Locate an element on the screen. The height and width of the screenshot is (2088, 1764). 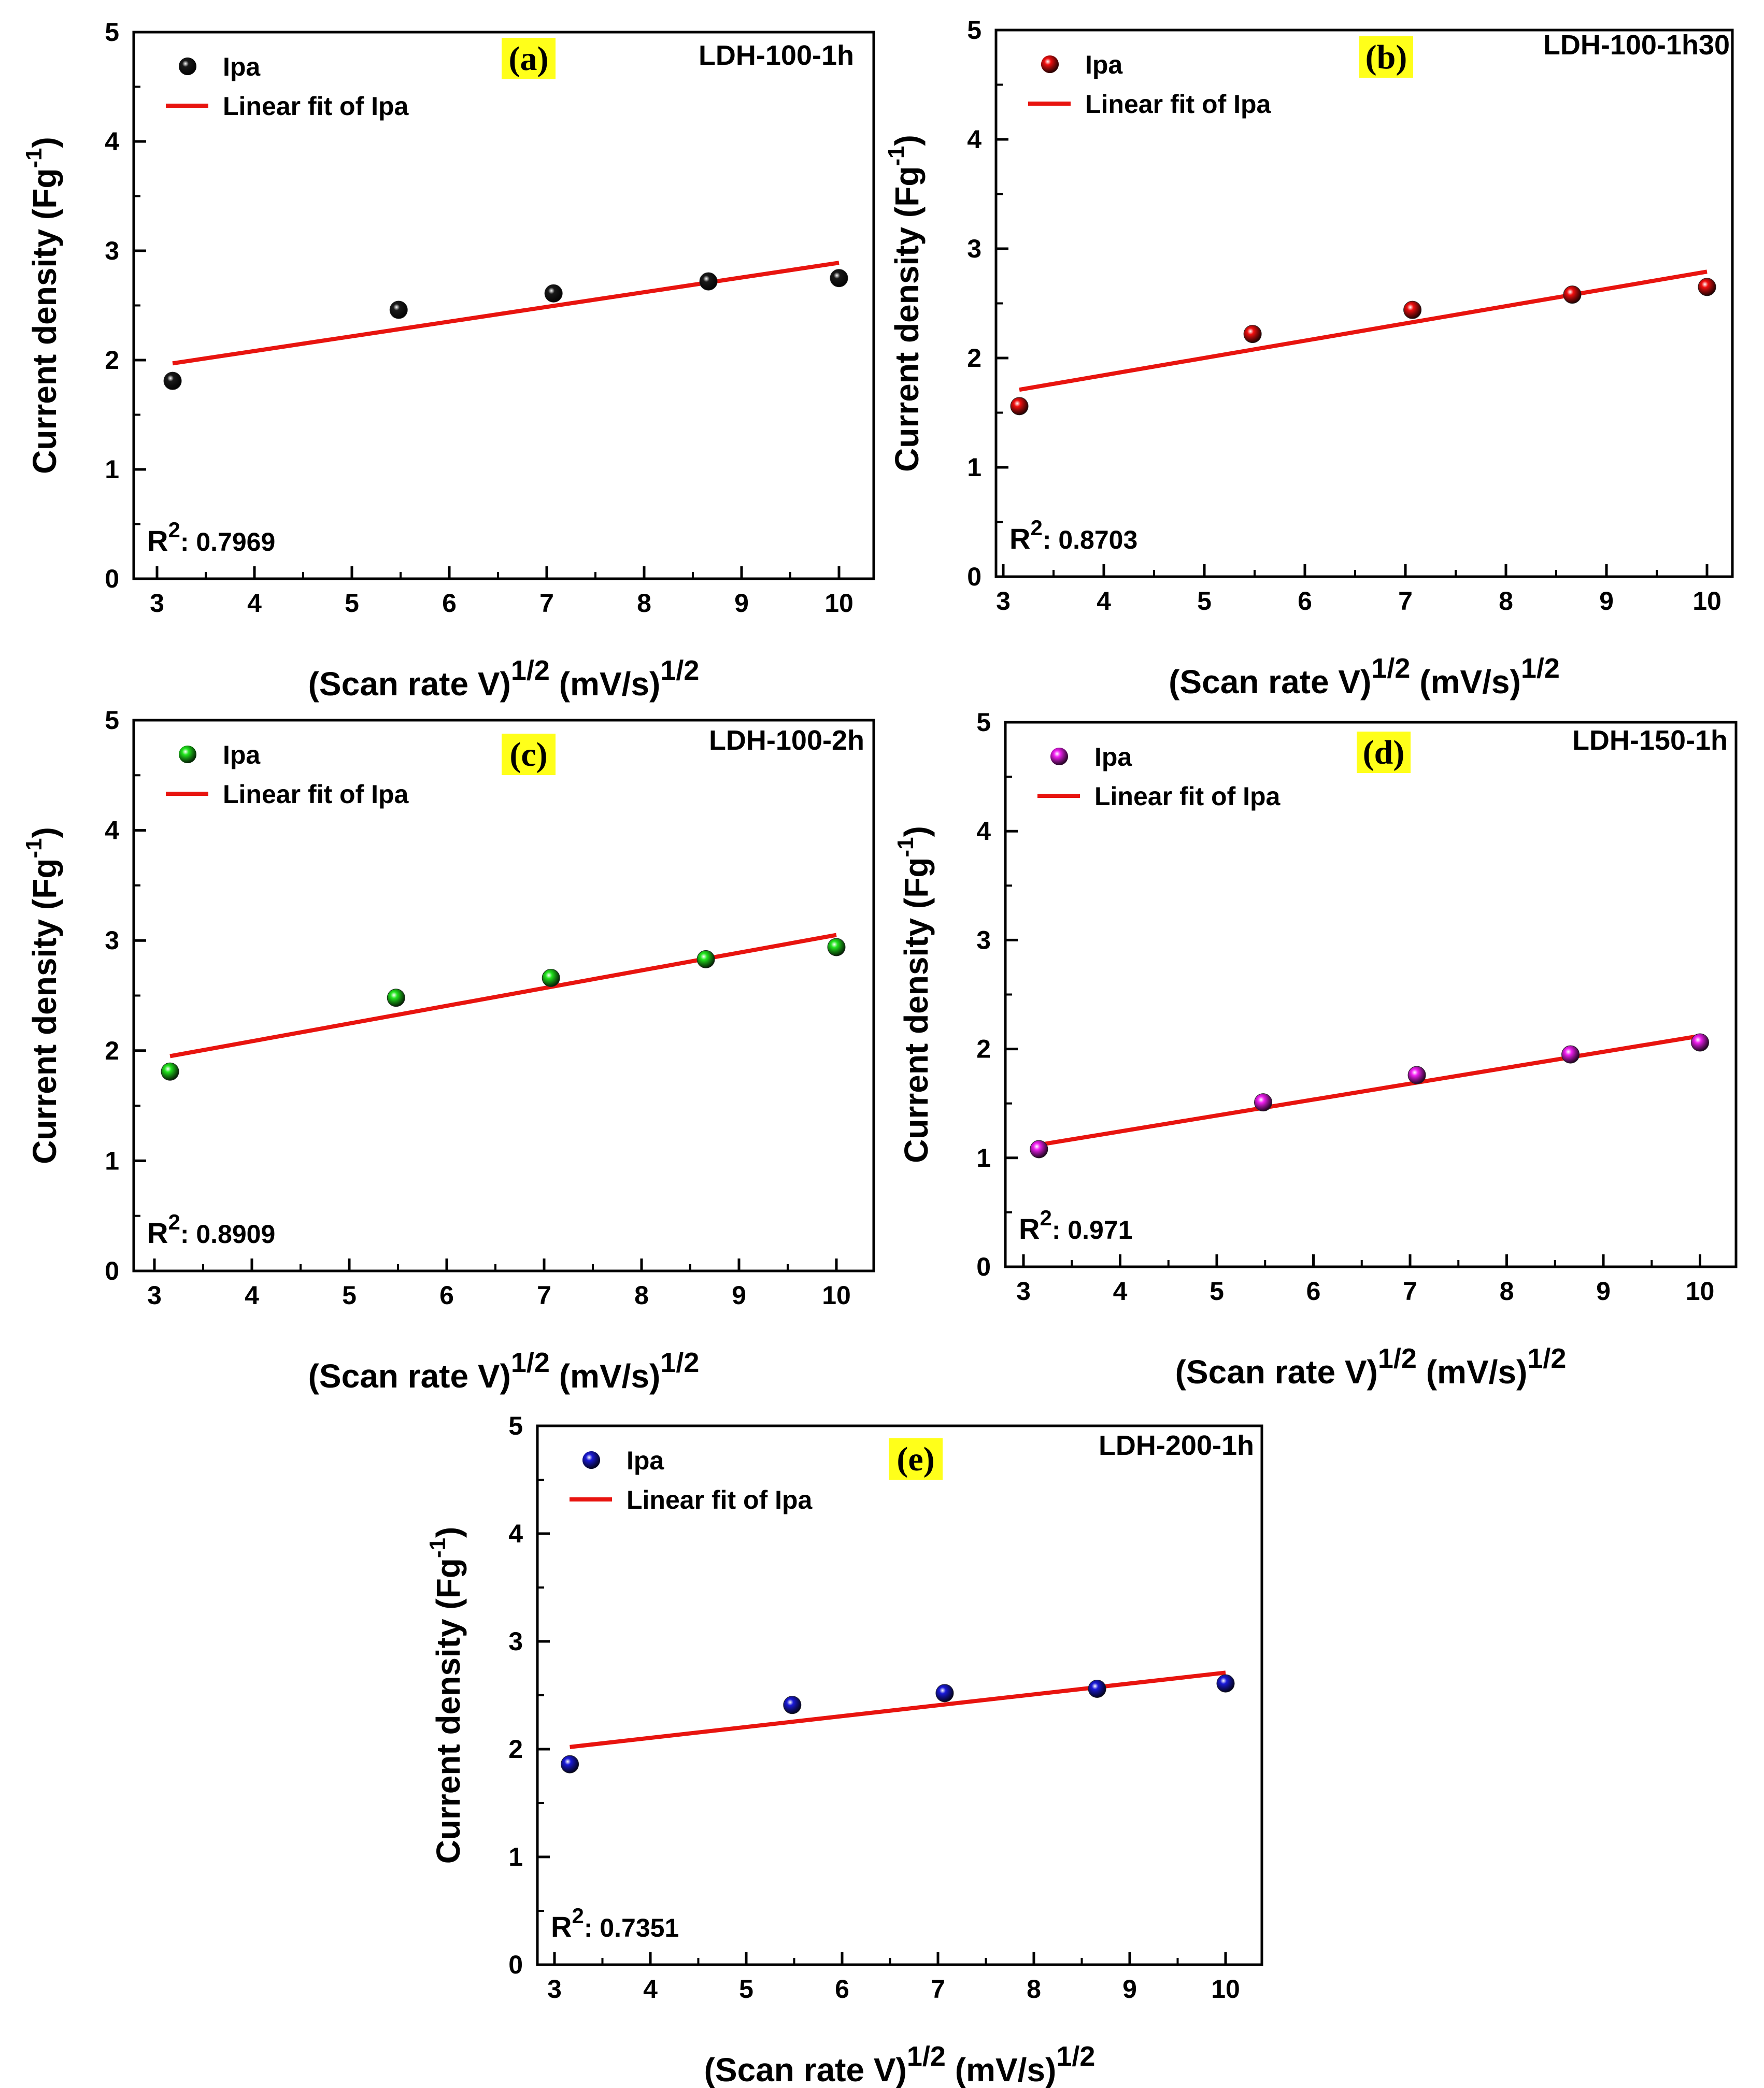
y-tick-label: 4 is located at coordinates (112, 830).